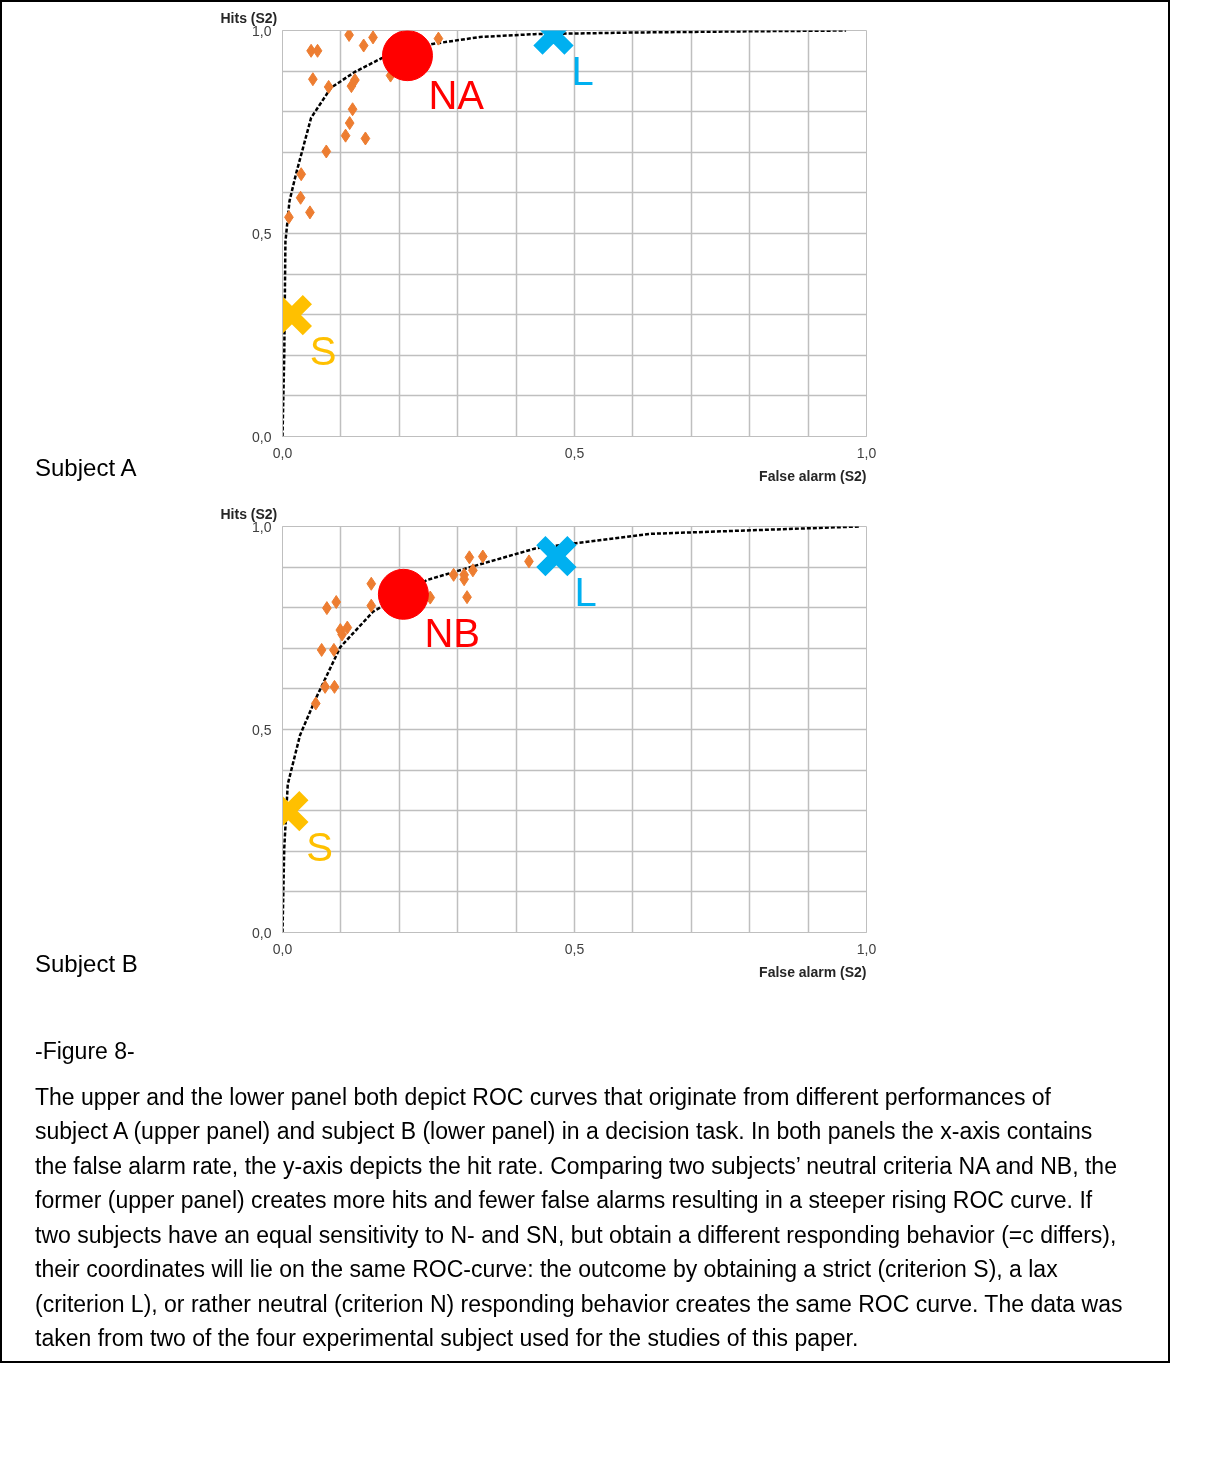 This screenshot has height=1476, width=1220. I want to click on series-label: NB, so click(452, 633).